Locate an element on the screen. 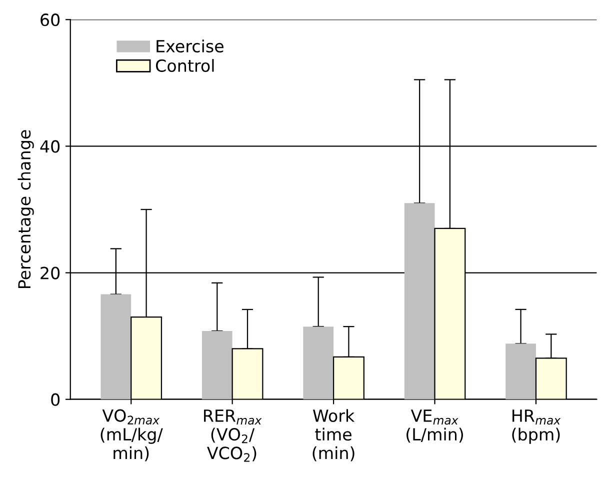 The height and width of the screenshot is (490, 612). x-tick-label: VO$_{2max}$ (mL/kg/ min) is located at coordinates (131, 435).